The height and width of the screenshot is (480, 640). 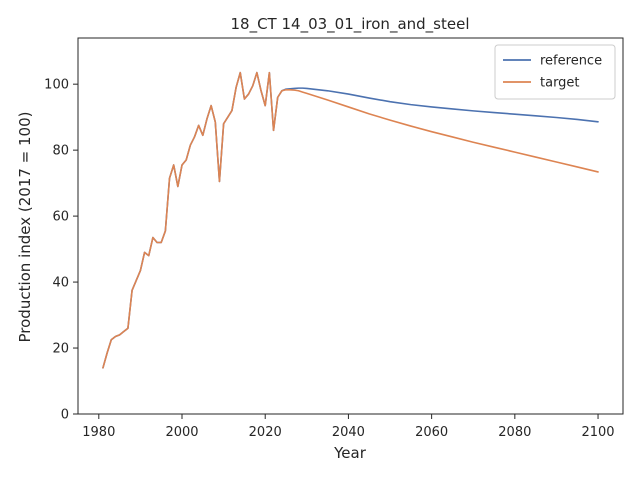 I want to click on x-tick-label: 2080, so click(x=514, y=432).